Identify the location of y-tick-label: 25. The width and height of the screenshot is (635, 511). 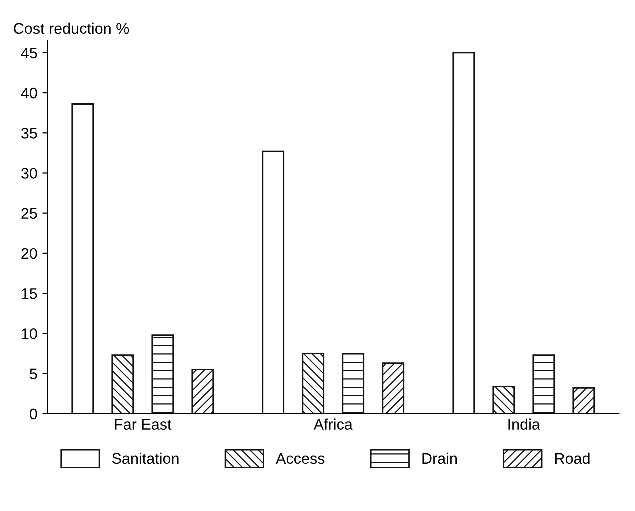
(30, 214).